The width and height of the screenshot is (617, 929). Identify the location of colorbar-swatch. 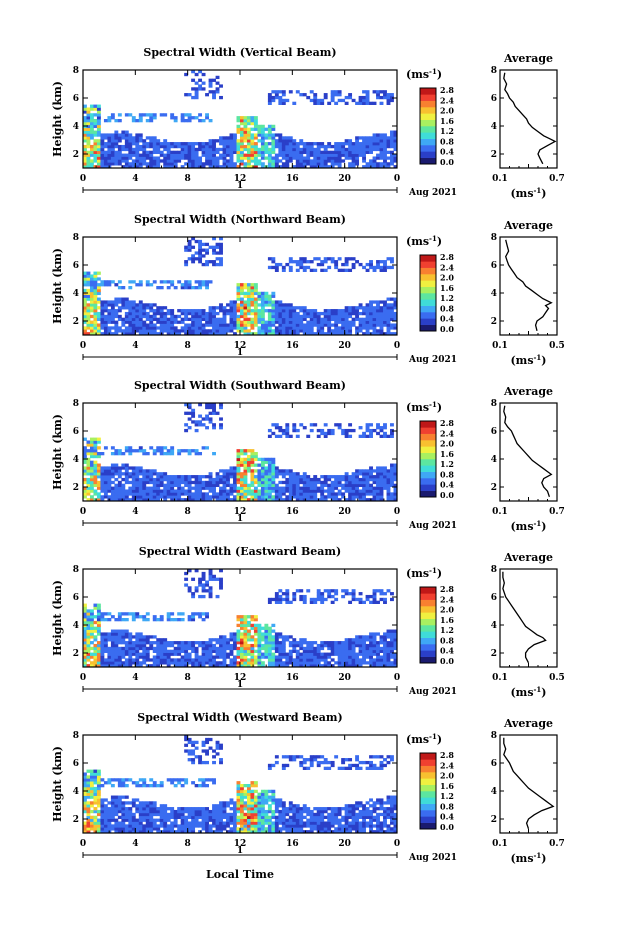
(428, 462).